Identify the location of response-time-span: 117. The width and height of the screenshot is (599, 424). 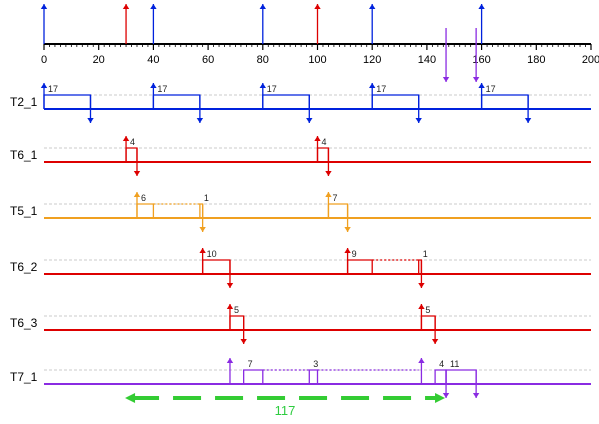
(285, 405).